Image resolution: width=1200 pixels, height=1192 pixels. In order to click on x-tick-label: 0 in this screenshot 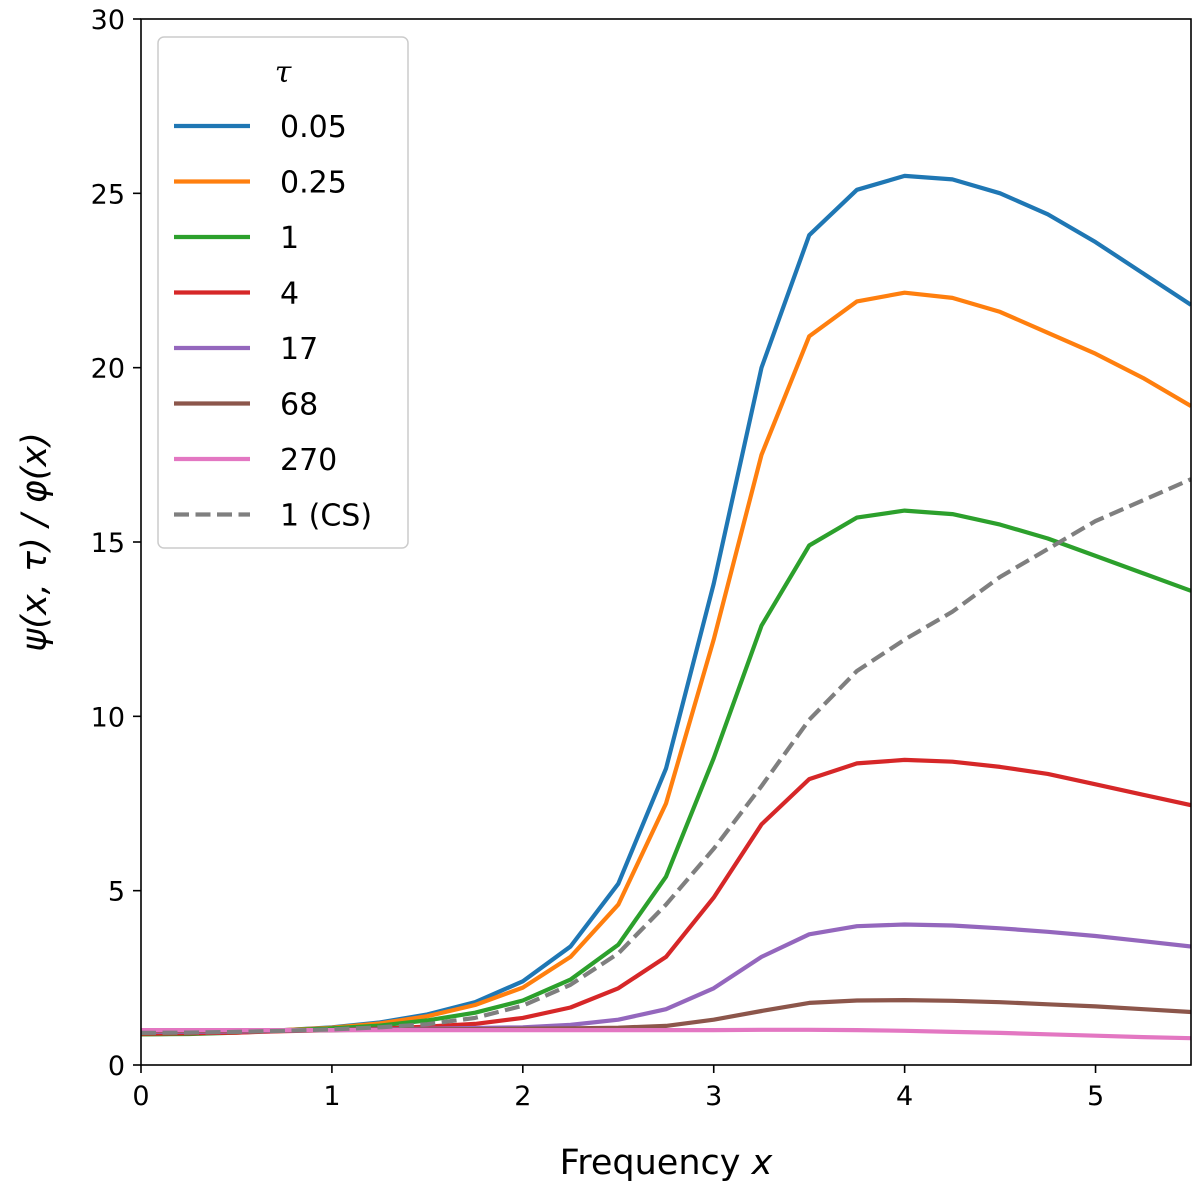, I will do `click(140, 1096)`.